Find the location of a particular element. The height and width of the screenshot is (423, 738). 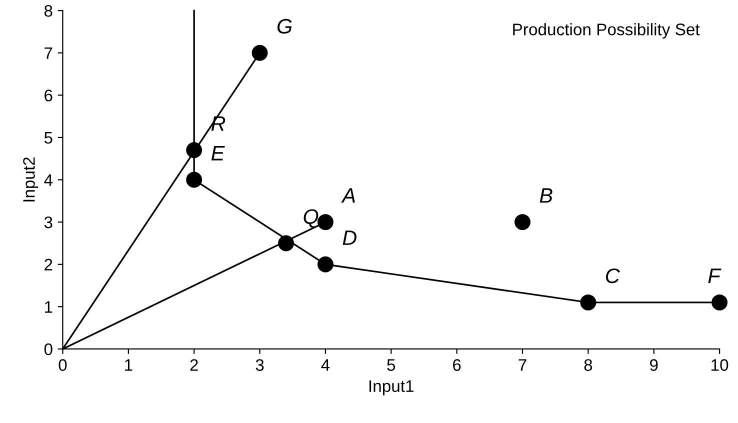

x-tick-label: 9 is located at coordinates (654, 365).